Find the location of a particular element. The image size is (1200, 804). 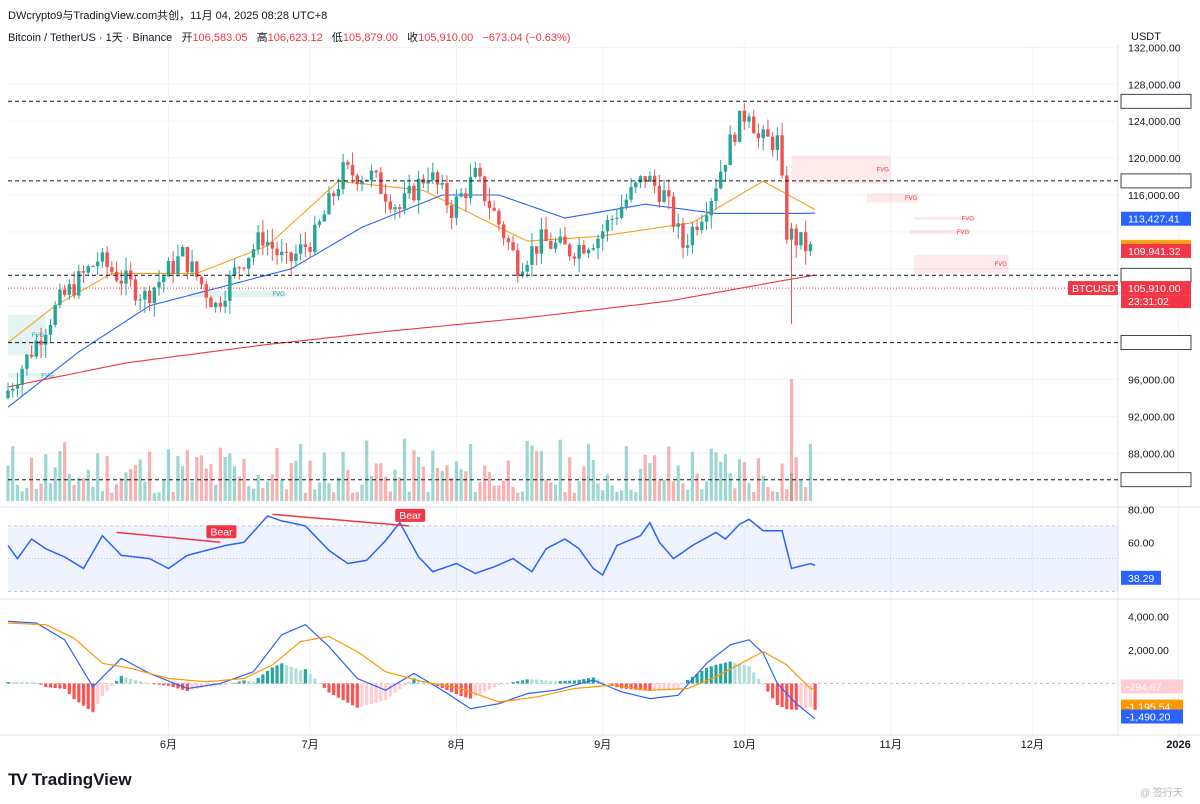

rsi-pane: Bear Bear 38.29 is located at coordinates (584, 550).